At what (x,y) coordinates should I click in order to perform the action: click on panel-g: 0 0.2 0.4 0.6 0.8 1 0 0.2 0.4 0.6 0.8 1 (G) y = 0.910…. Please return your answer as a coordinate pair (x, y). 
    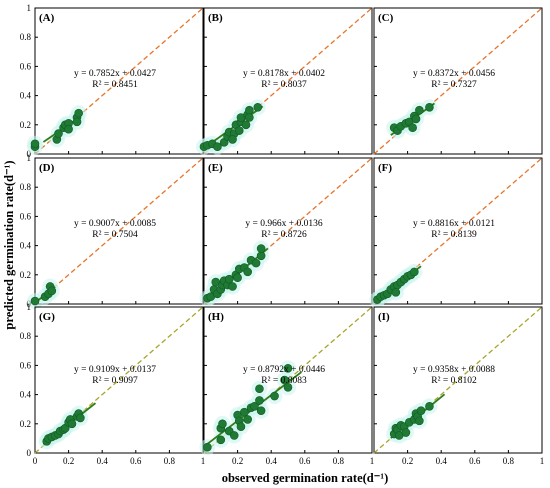
    Looking at the image, I should click on (113, 384).